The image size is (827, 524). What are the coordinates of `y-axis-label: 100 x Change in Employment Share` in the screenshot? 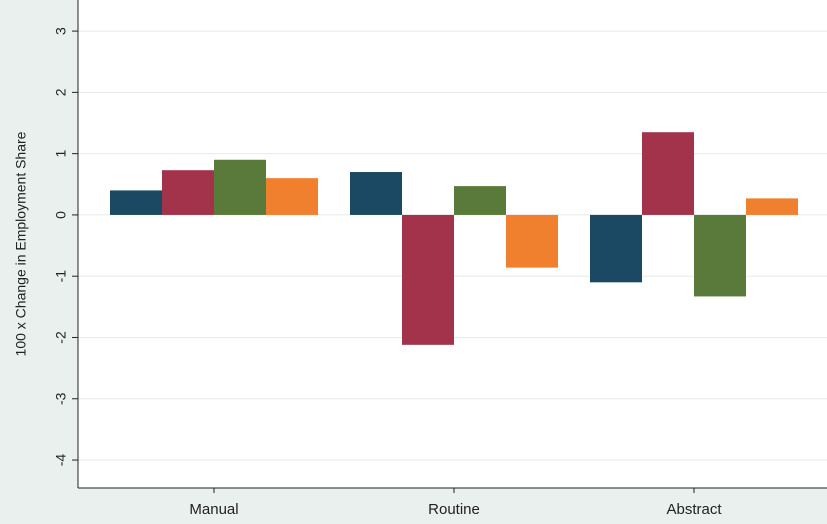 It's located at (21, 243).